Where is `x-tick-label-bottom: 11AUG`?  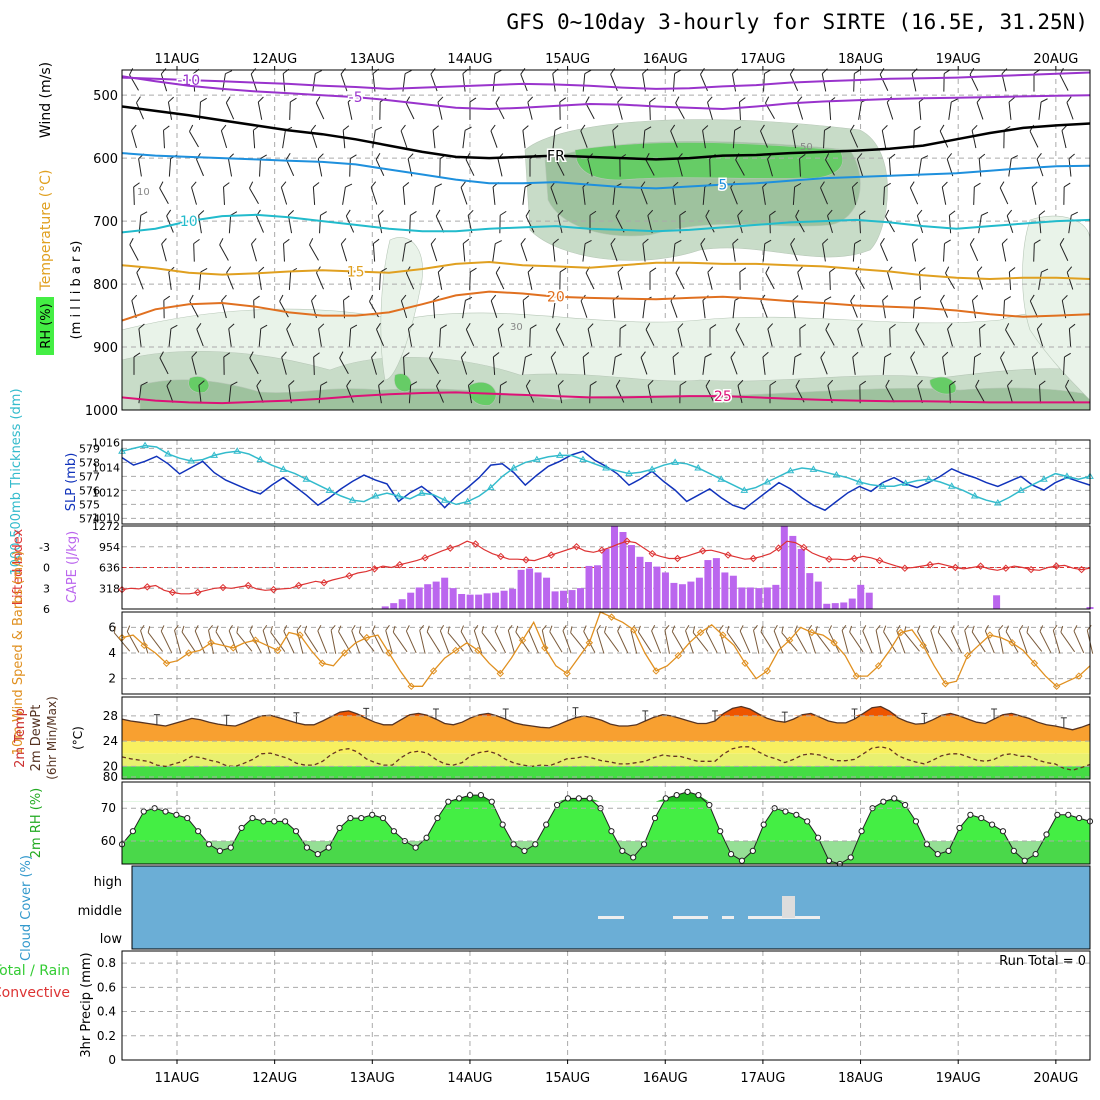 x-tick-label-bottom: 11AUG is located at coordinates (176, 1078).